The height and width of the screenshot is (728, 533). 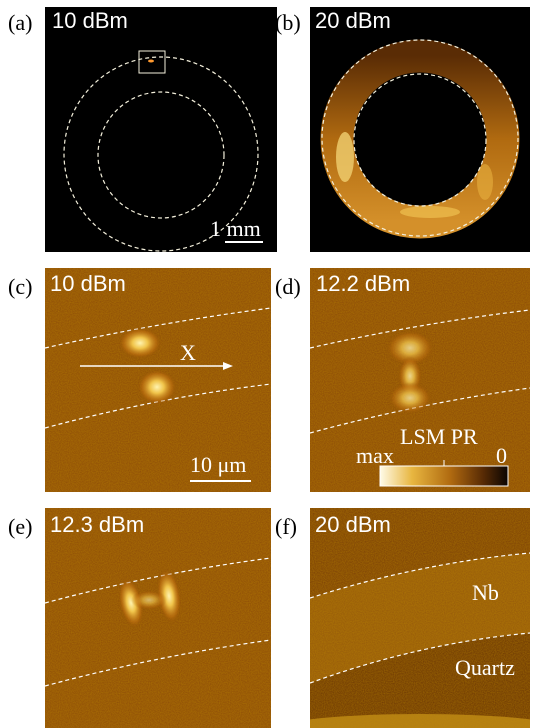 I want to click on spot-upper, so click(x=140, y=343).